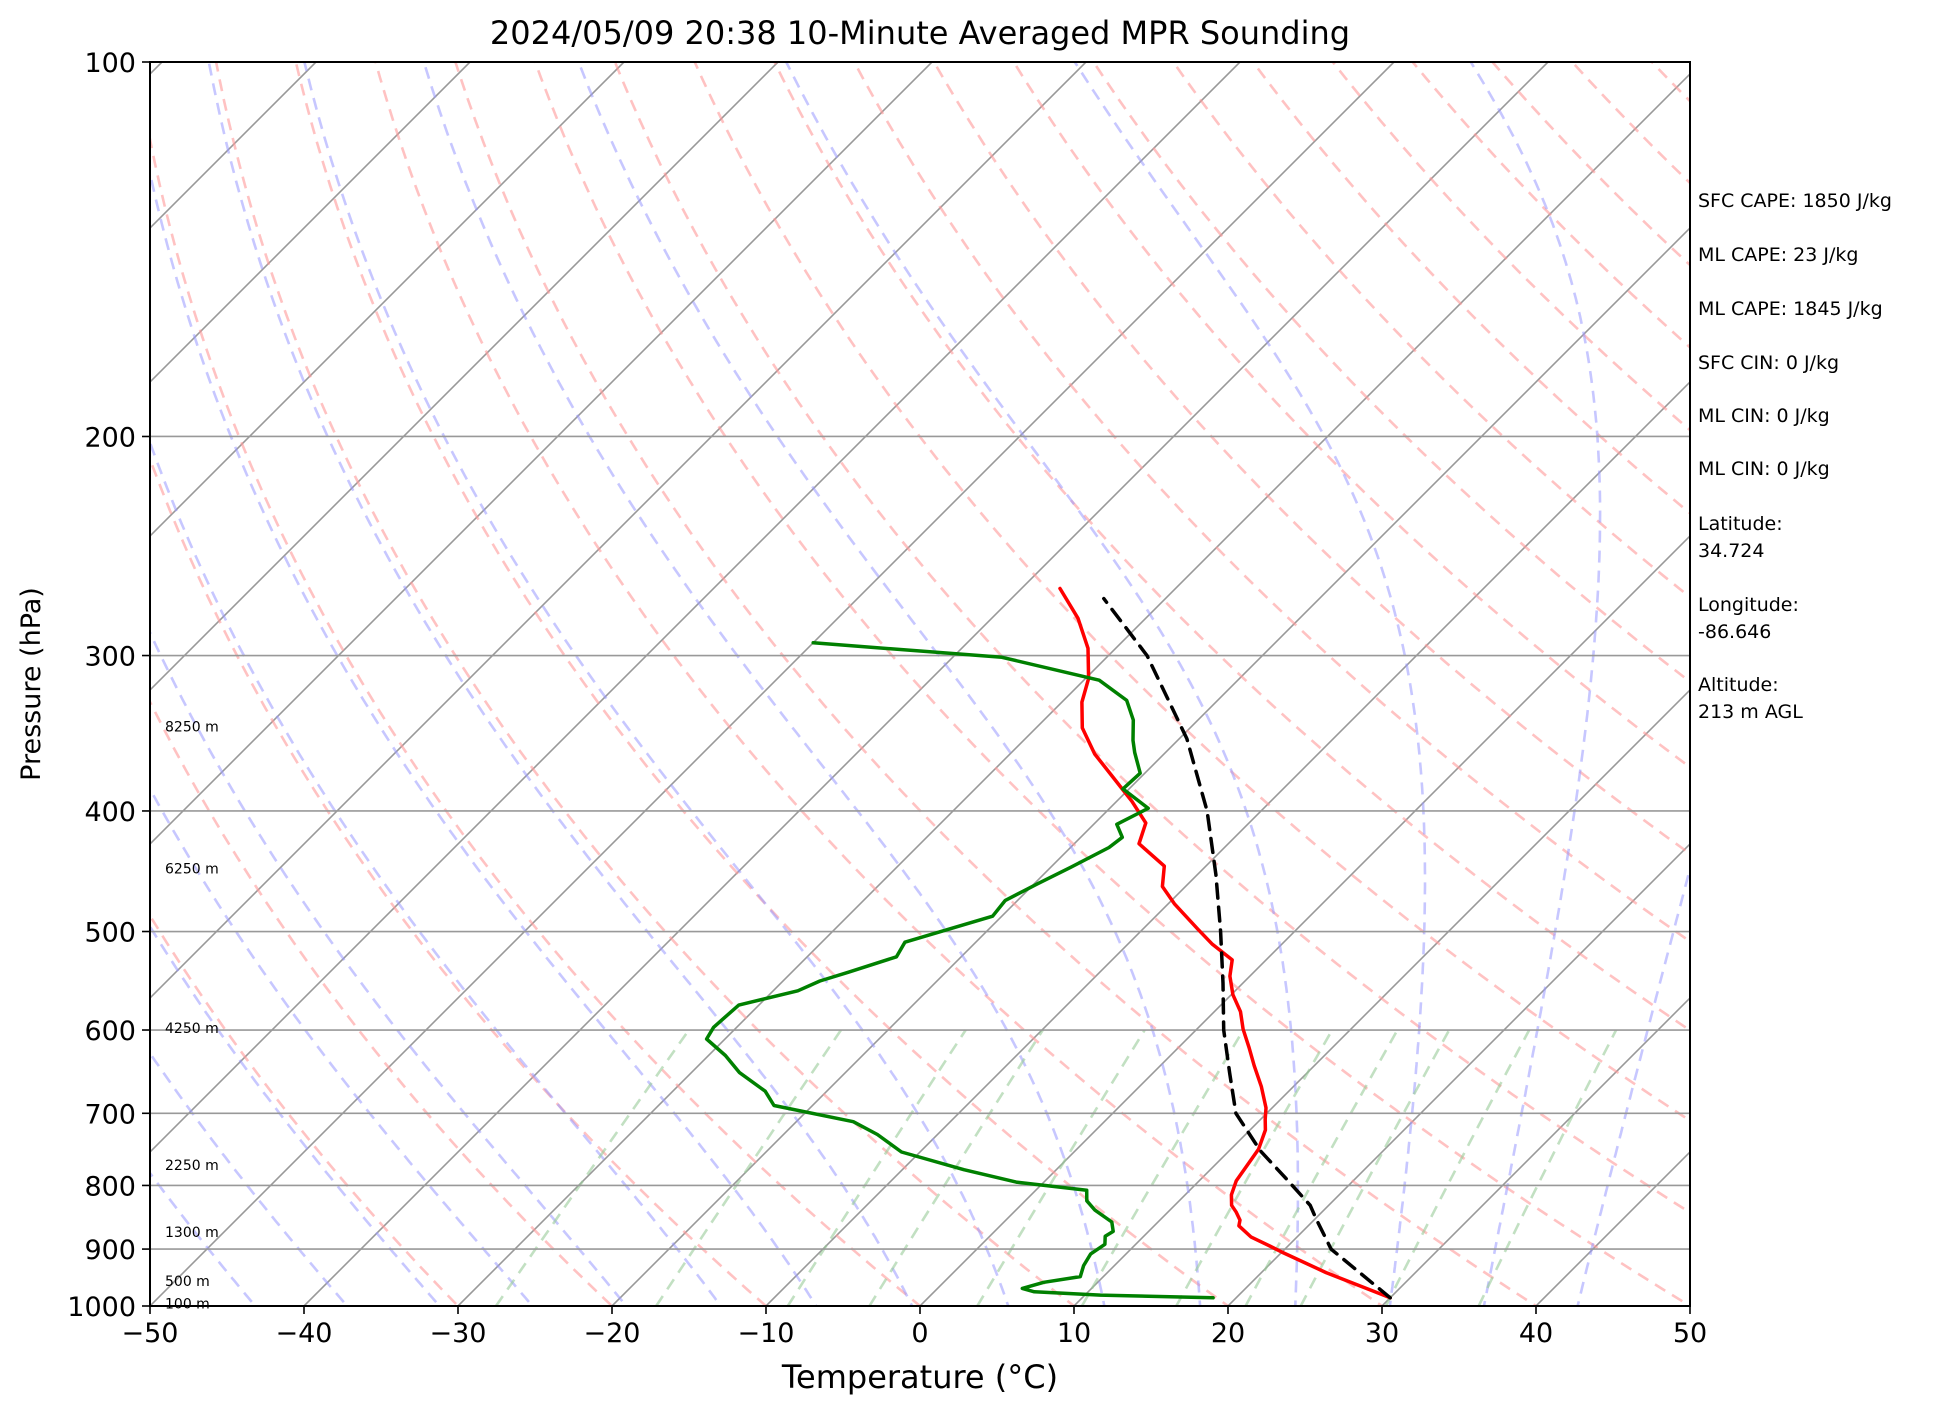 The image size is (1936, 1406). What do you see at coordinates (1690, 1333) in the screenshot?
I see `x-tick-label: 50` at bounding box center [1690, 1333].